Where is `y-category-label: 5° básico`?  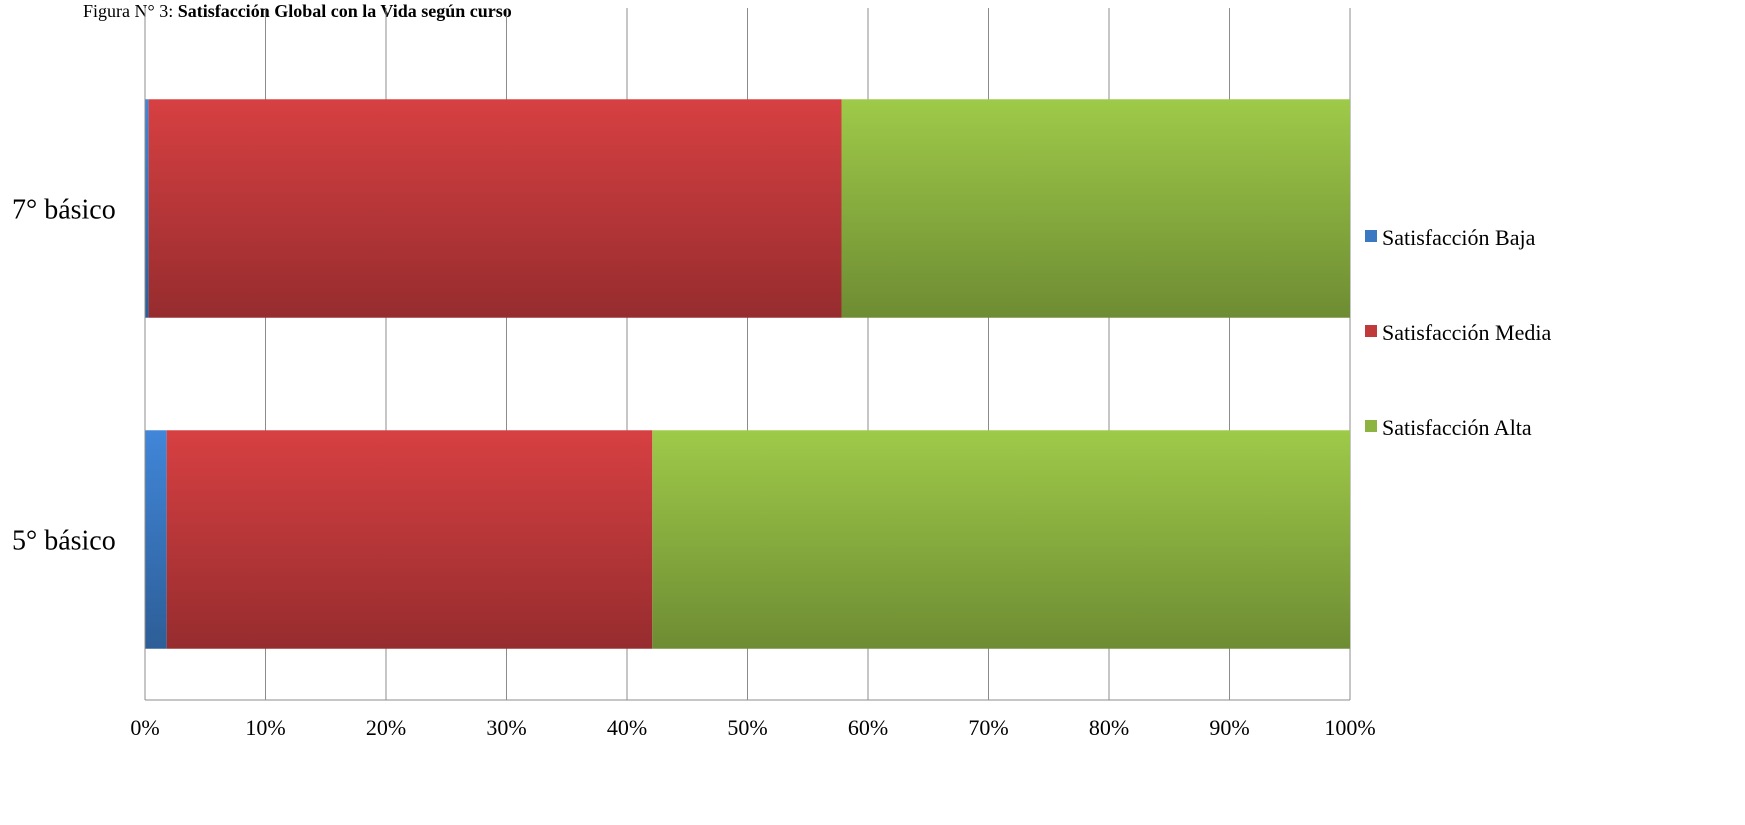 y-category-label: 5° básico is located at coordinates (64, 541).